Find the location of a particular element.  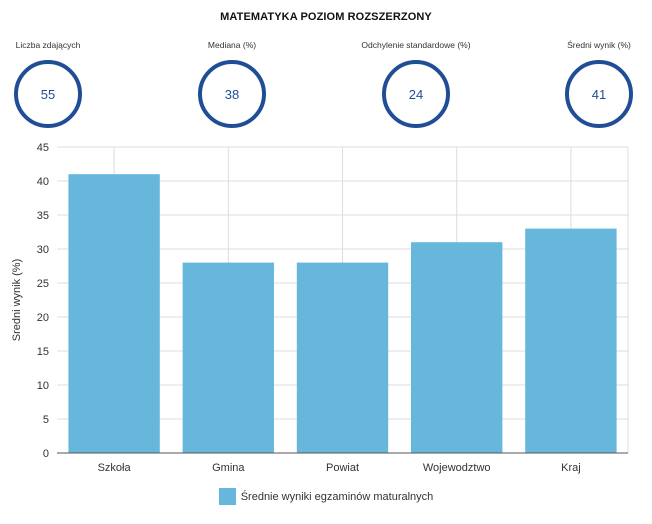

chart-legend: Średnie wyniki egzaminów maturalnych is located at coordinates (326, 496).